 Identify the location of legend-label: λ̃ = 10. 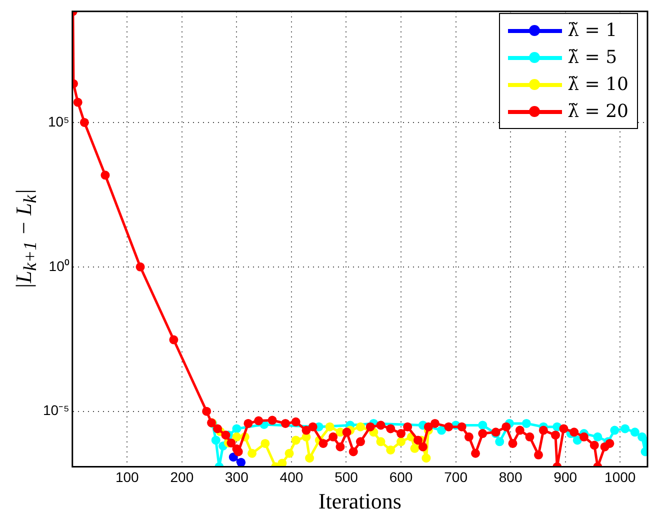
(598, 85).